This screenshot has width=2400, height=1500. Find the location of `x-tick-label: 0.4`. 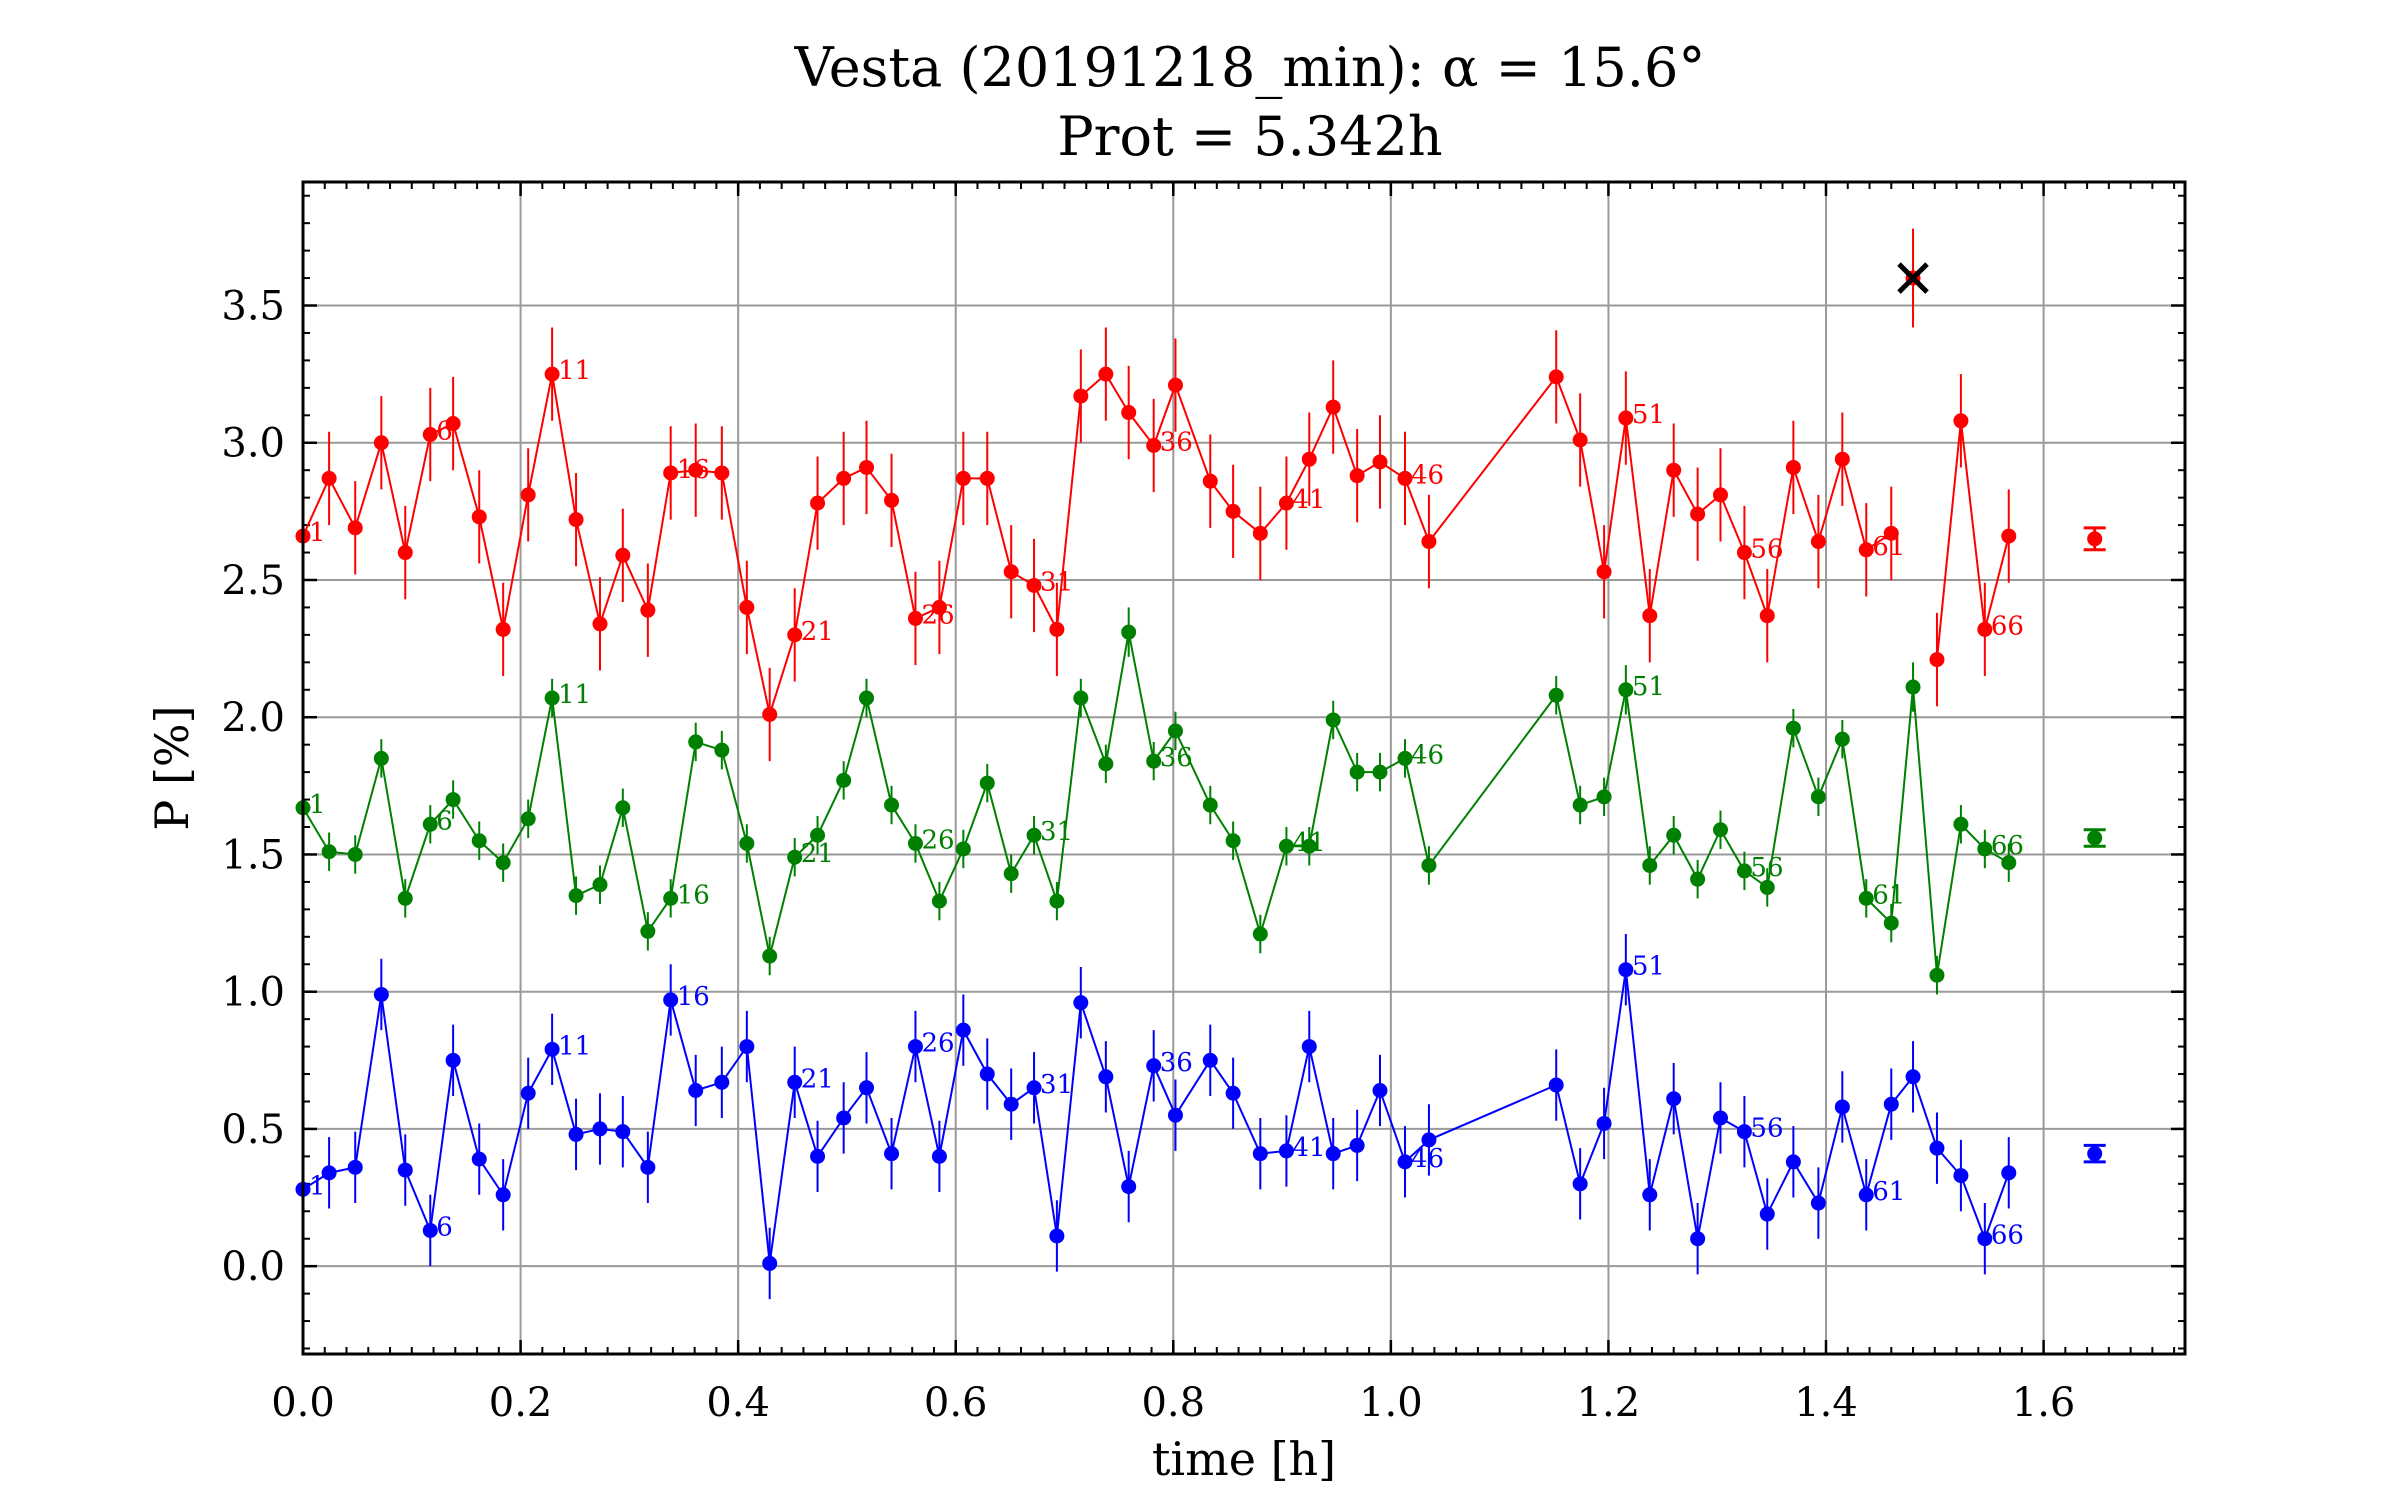

x-tick-label: 0.4 is located at coordinates (738, 1403).